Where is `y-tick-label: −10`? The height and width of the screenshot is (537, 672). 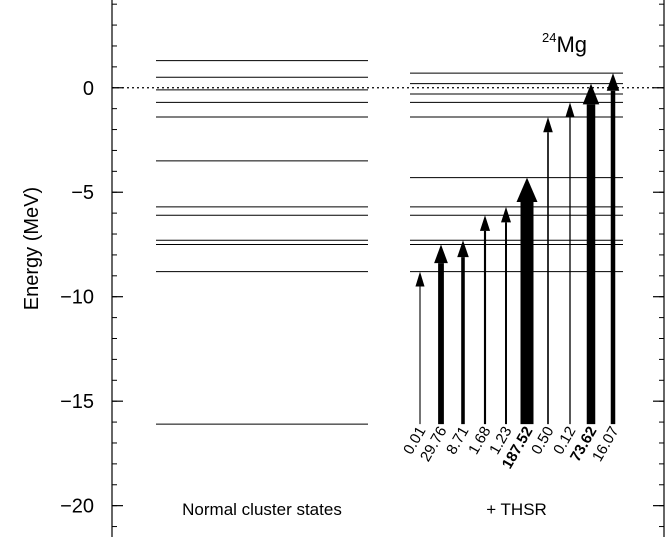
y-tick-label: −10 is located at coordinates (77, 298).